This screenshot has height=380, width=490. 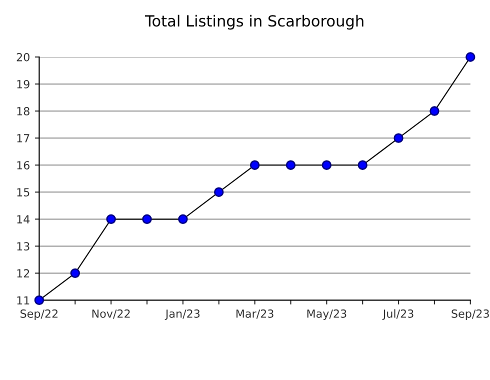 I want to click on y-tick-label: 19, so click(x=23, y=84).